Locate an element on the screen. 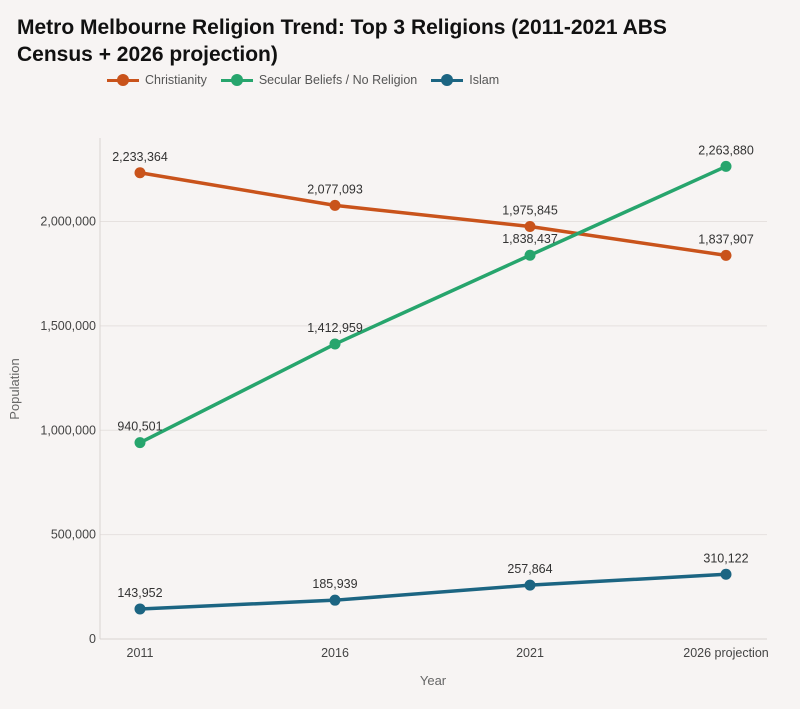 This screenshot has height=709, width=800. legend-label-secular: Secular Beliefs / No Religion is located at coordinates (338, 80).